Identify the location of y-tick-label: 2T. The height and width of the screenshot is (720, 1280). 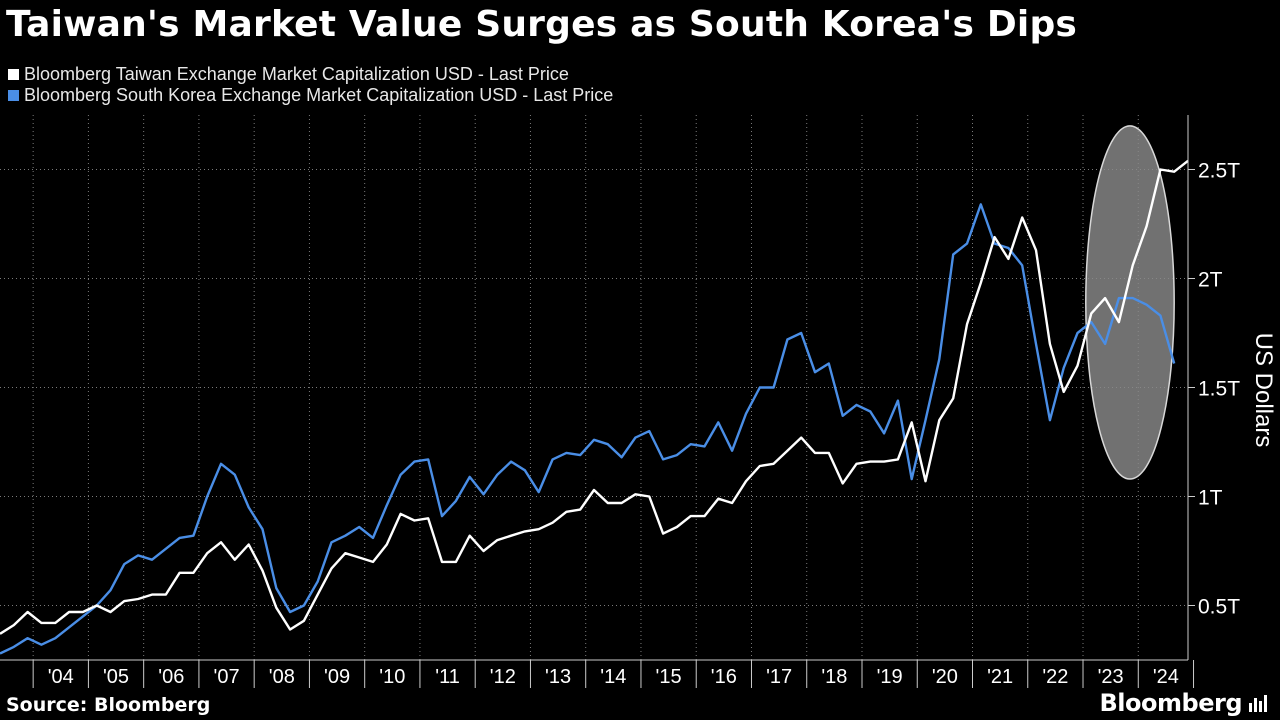
(1210, 280).